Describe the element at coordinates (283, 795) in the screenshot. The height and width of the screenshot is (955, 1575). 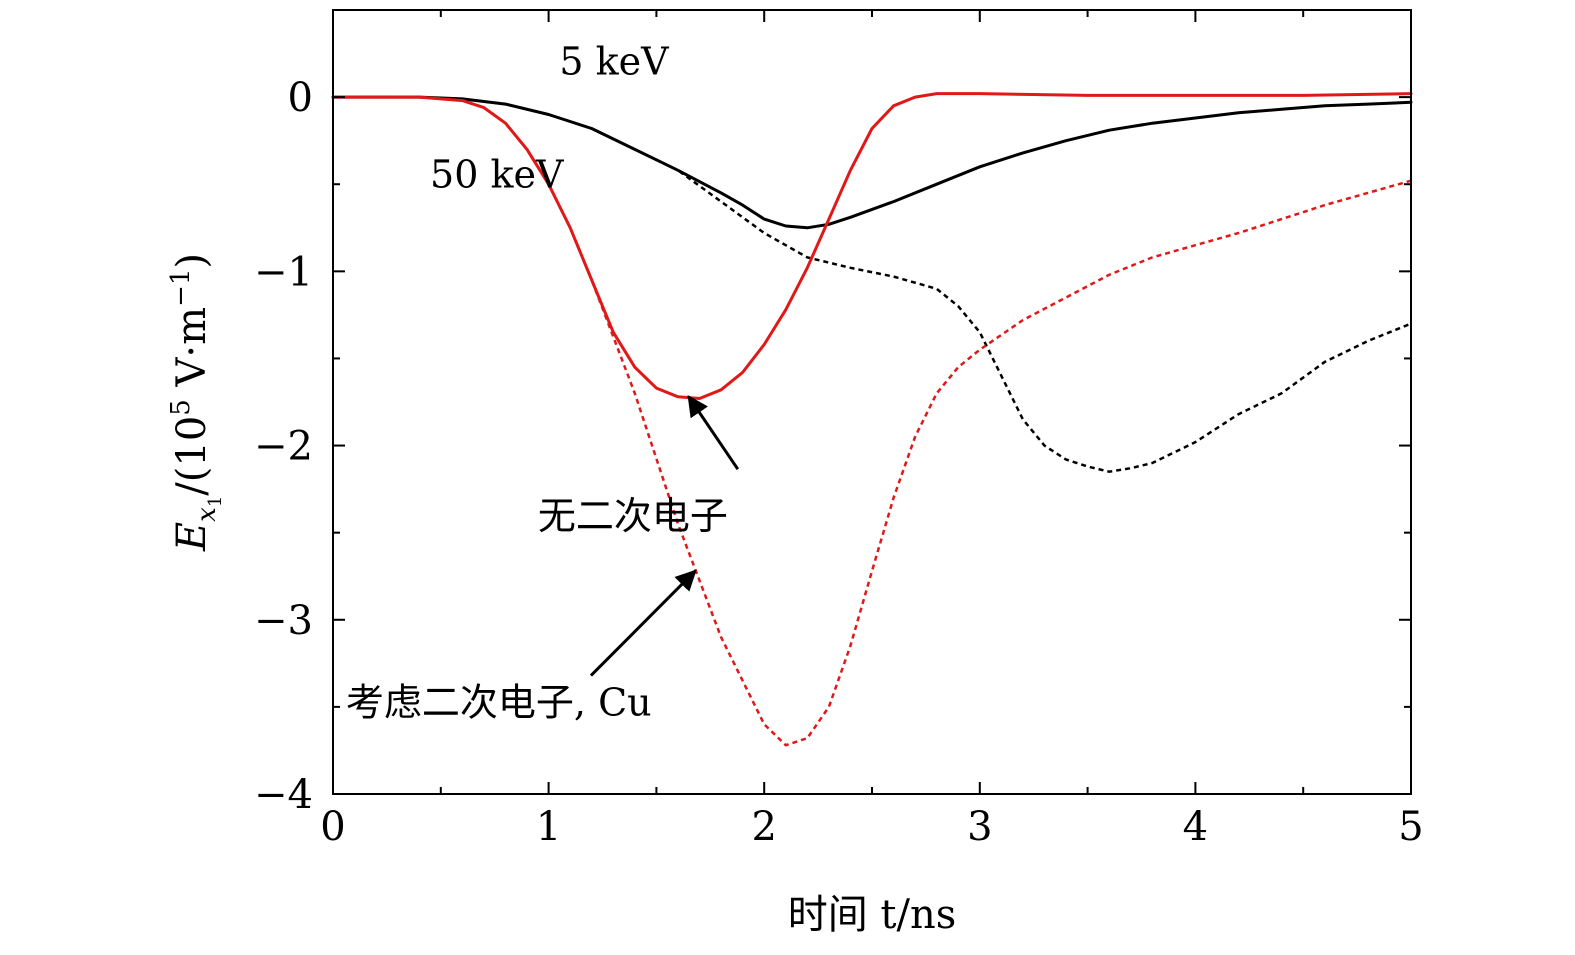
I see `y-tick-label: −4` at that location.